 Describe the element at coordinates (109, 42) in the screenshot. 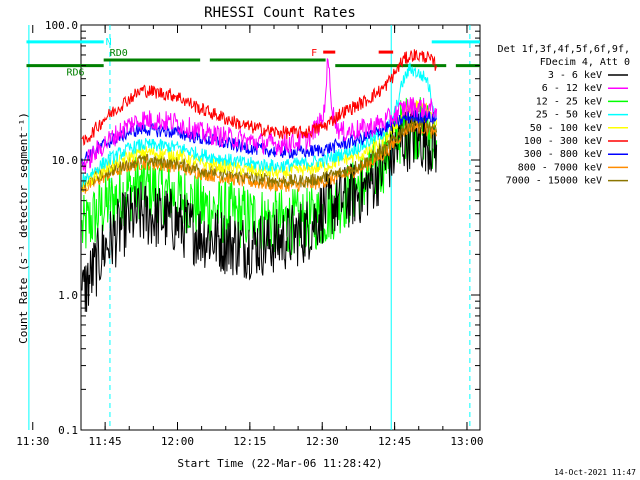

I see `annotation-label: N` at that location.